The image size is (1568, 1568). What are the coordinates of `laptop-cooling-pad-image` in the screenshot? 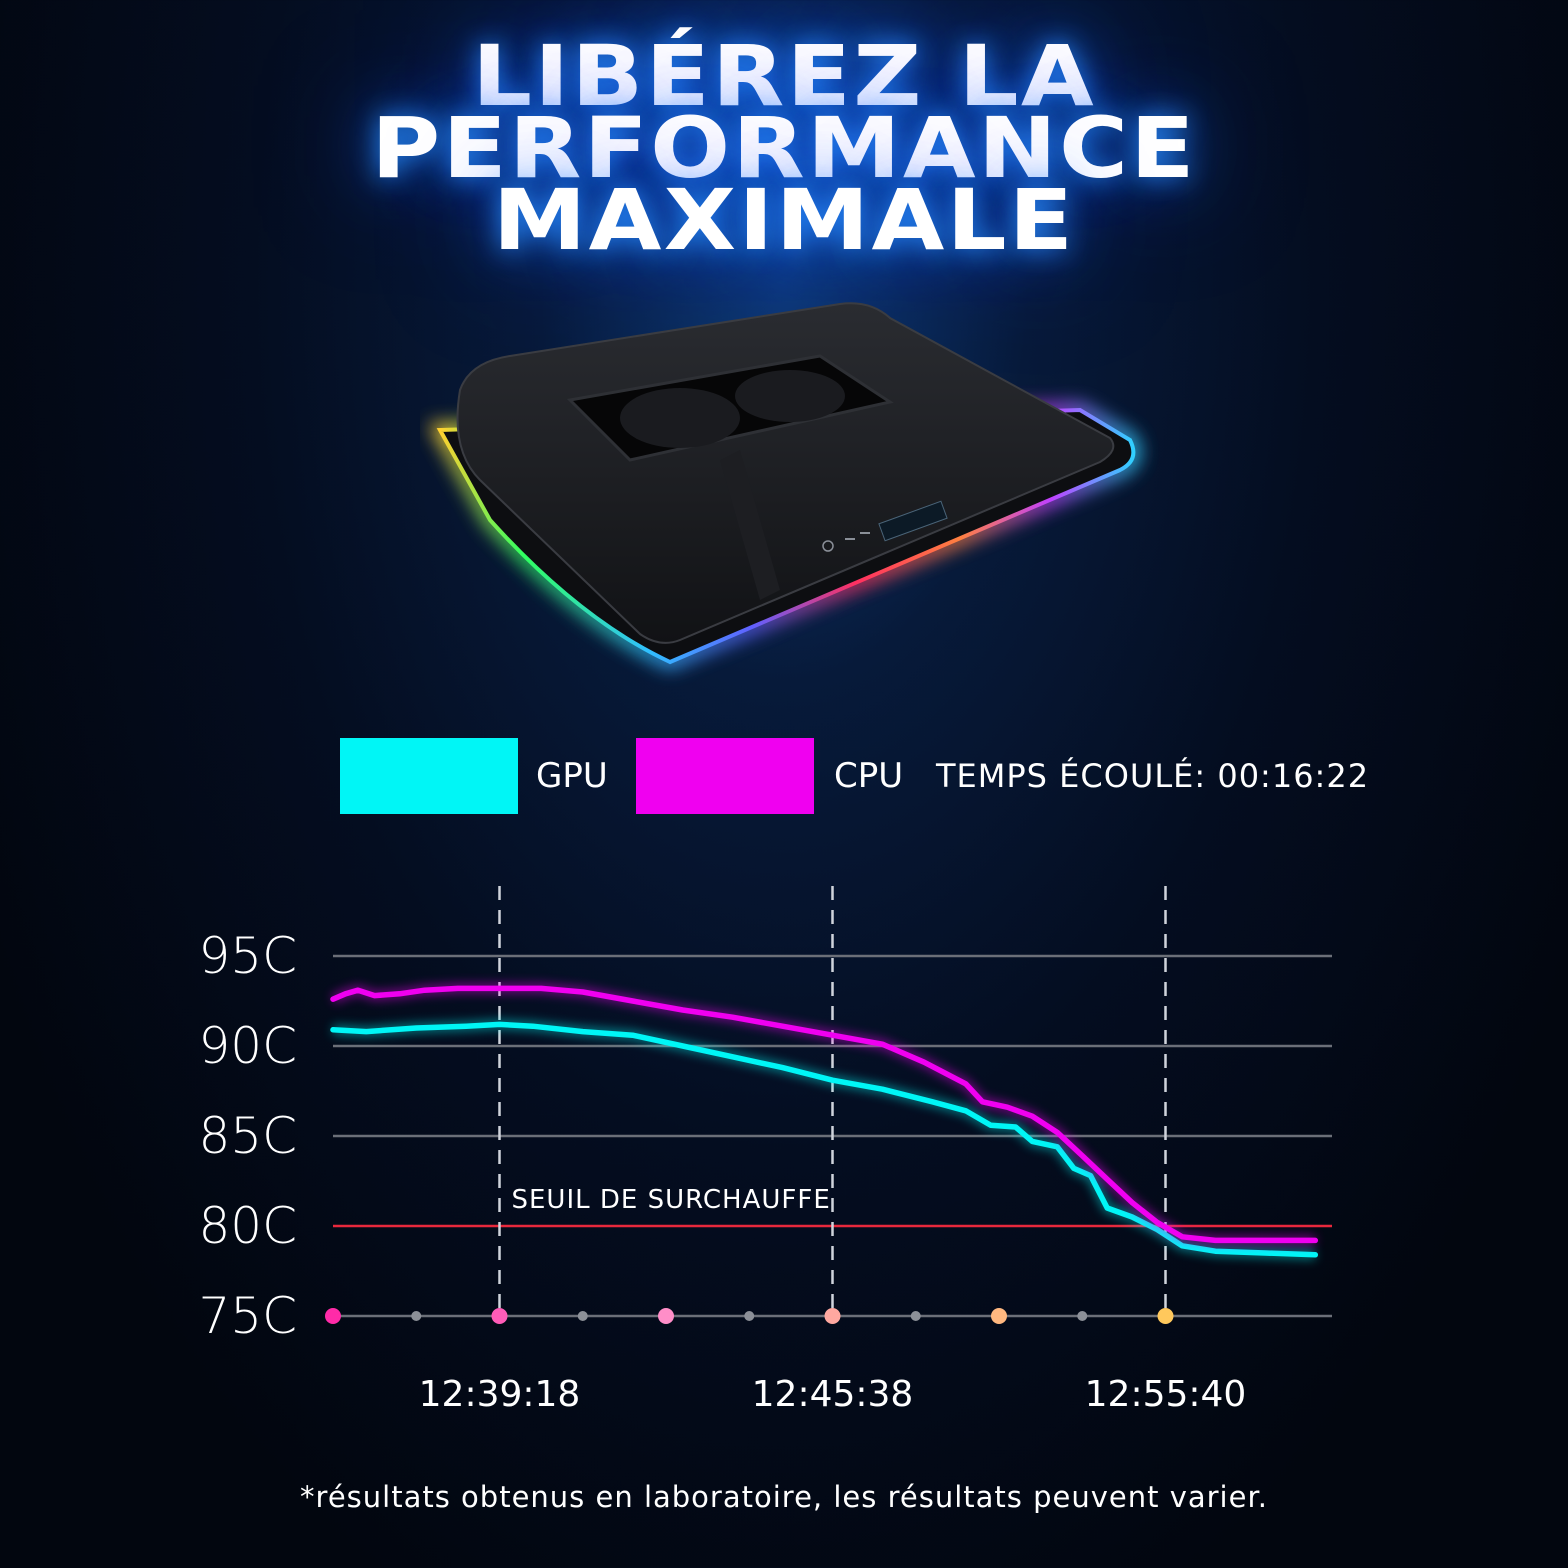 It's located at (784, 486).